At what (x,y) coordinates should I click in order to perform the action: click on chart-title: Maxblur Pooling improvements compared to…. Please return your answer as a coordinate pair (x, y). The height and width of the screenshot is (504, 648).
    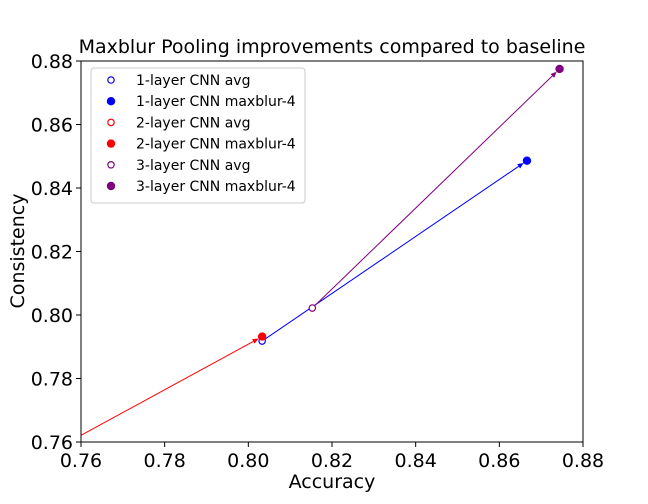
    Looking at the image, I should click on (332, 47).